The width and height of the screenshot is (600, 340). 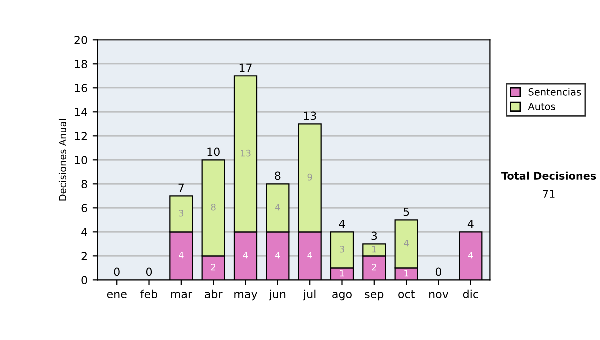 I want to click on total-label: 17, so click(x=246, y=68).